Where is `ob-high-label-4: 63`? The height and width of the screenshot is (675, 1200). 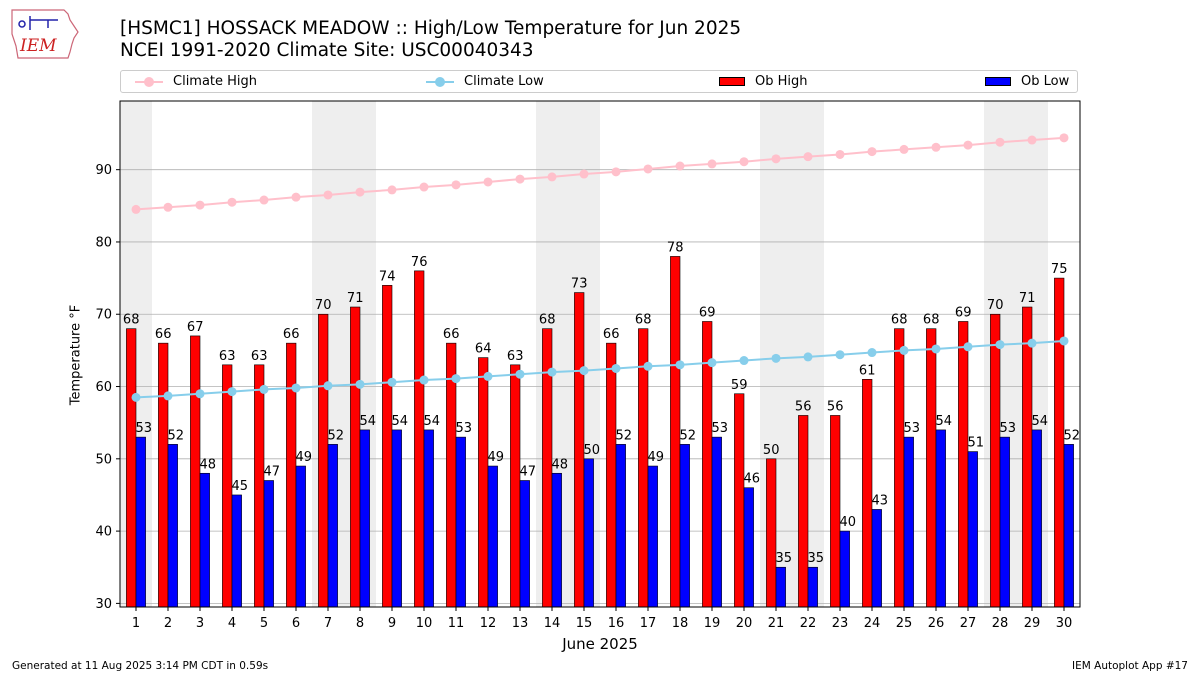 ob-high-label-4: 63 is located at coordinates (227, 356).